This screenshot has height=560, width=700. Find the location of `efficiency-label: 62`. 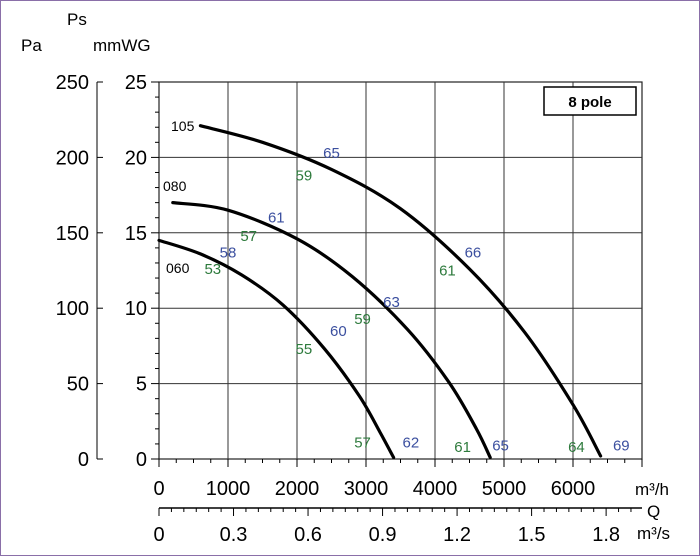

efficiency-label: 62 is located at coordinates (411, 442).